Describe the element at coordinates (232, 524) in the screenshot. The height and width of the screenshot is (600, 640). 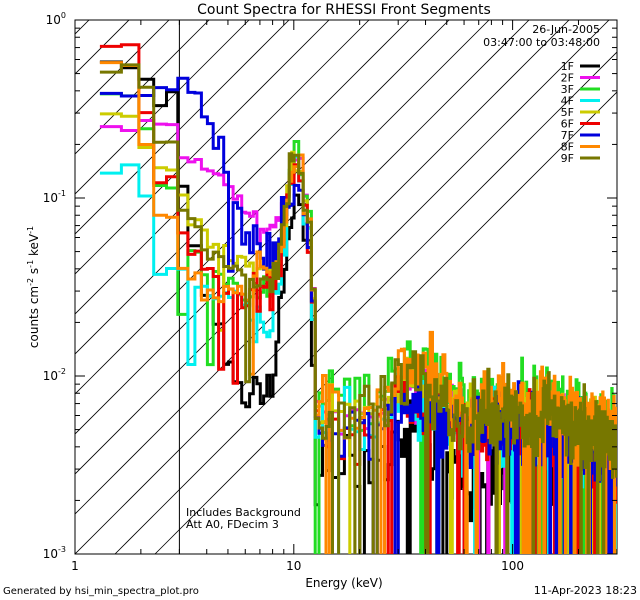
I see `annotation-attenuator: Att A0, FDecim 3` at that location.